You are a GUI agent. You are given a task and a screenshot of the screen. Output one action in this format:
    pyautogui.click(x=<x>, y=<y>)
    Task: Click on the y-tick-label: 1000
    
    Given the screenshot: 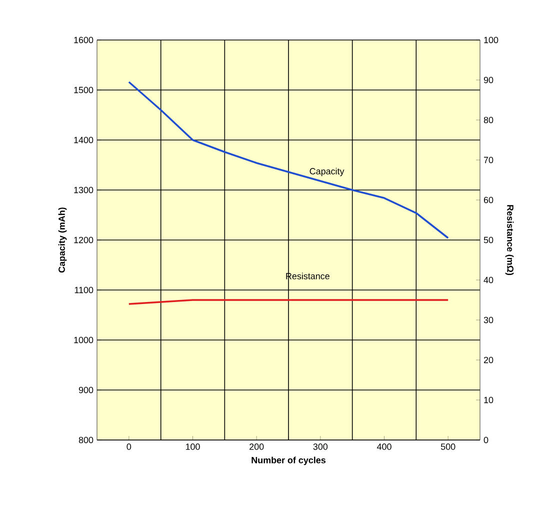 What is the action you would take?
    pyautogui.click(x=84, y=340)
    